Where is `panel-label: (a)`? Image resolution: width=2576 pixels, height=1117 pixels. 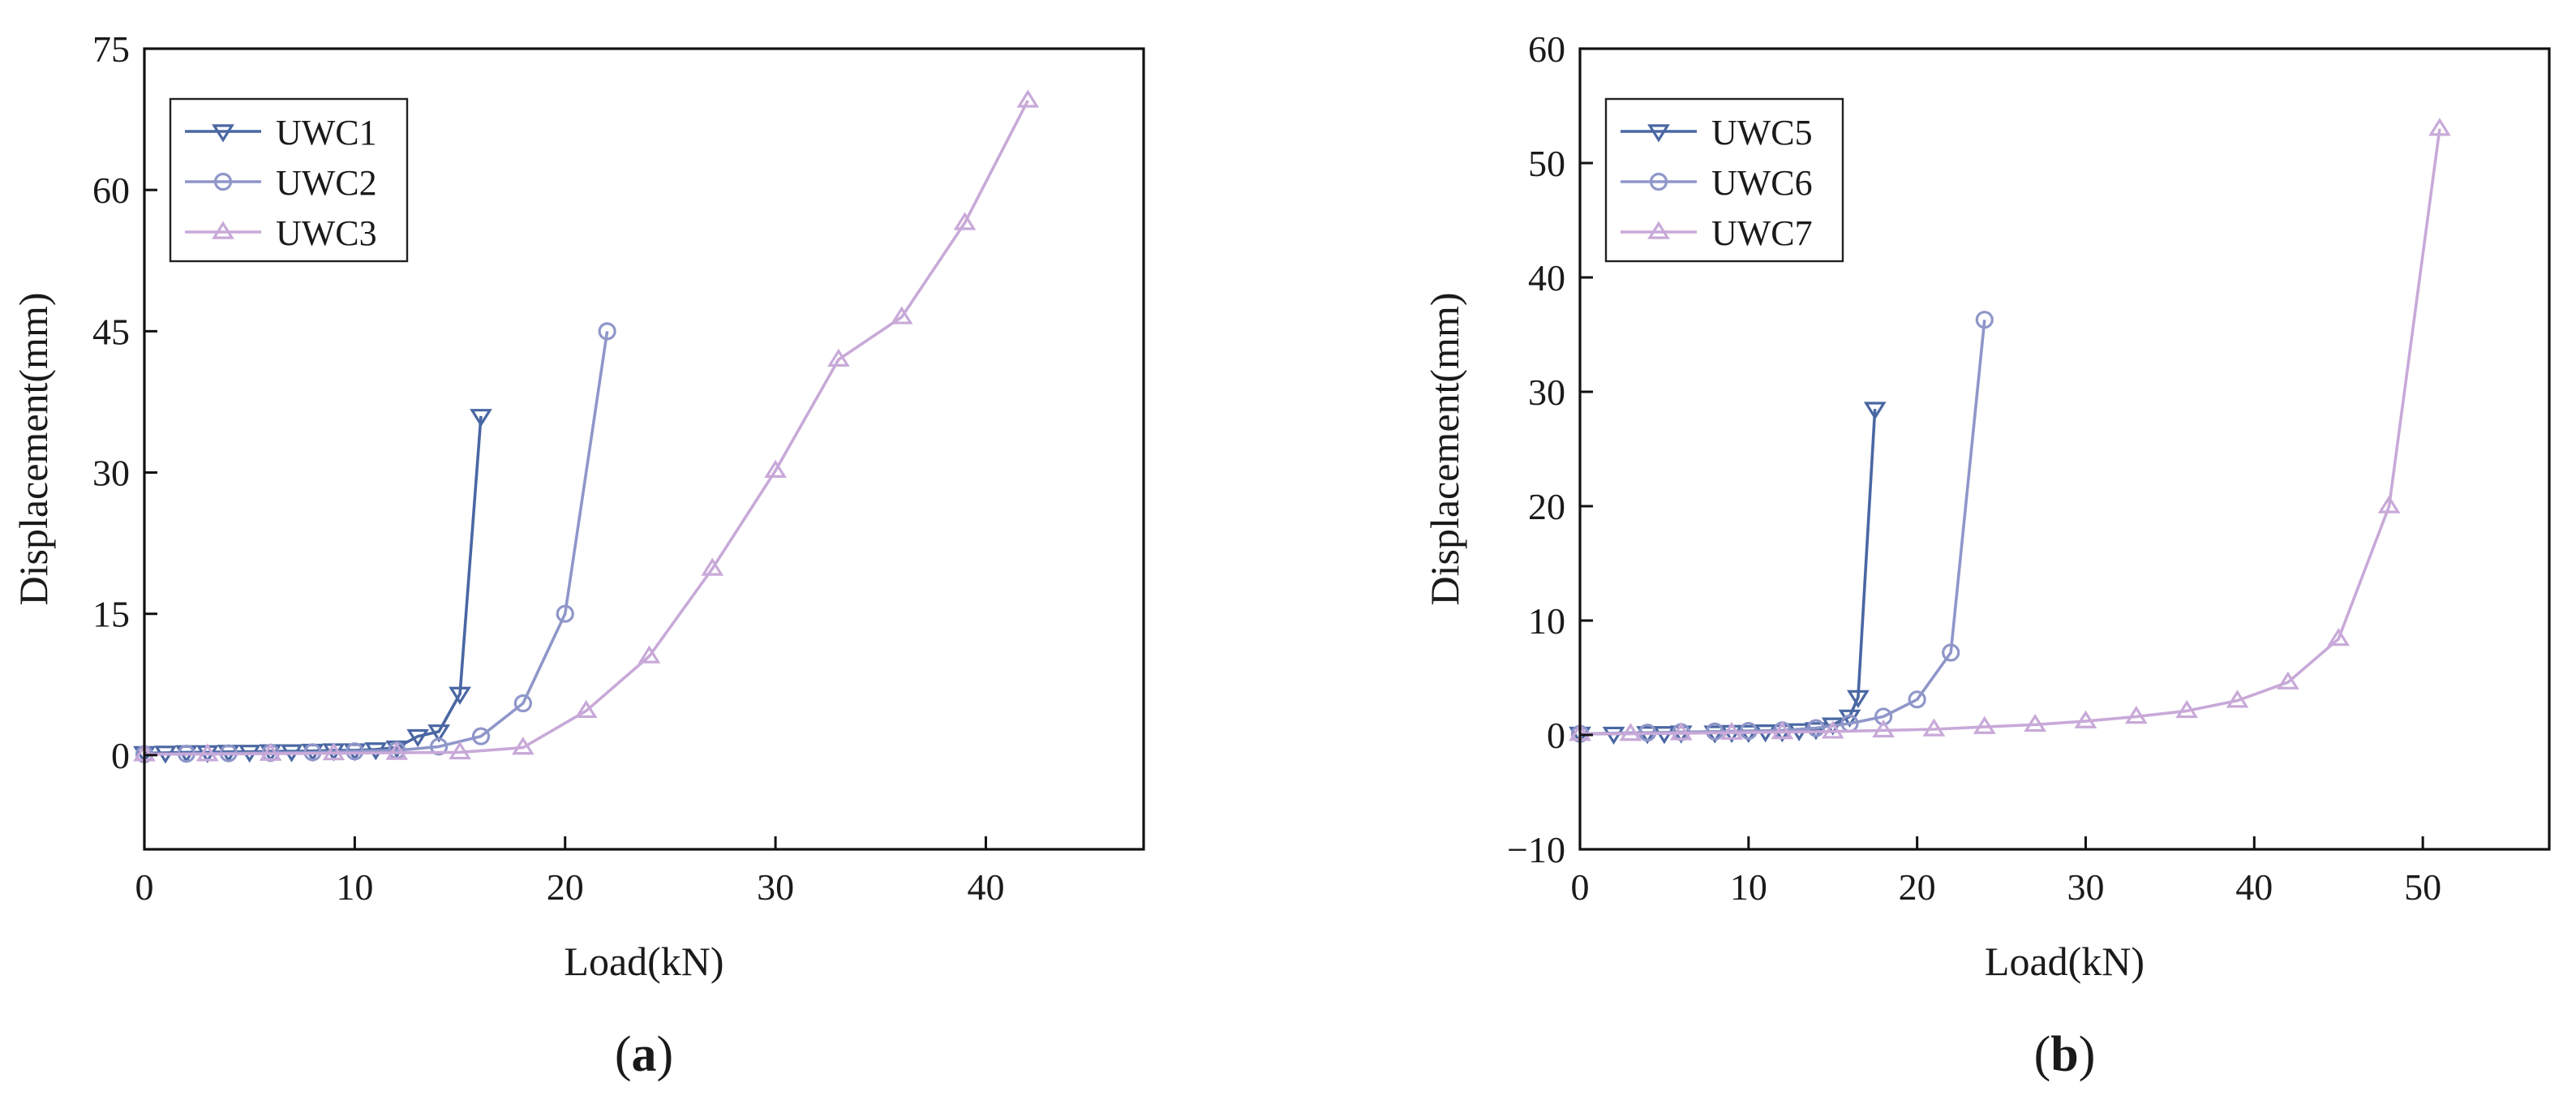 panel-label: (a) is located at coordinates (644, 1054).